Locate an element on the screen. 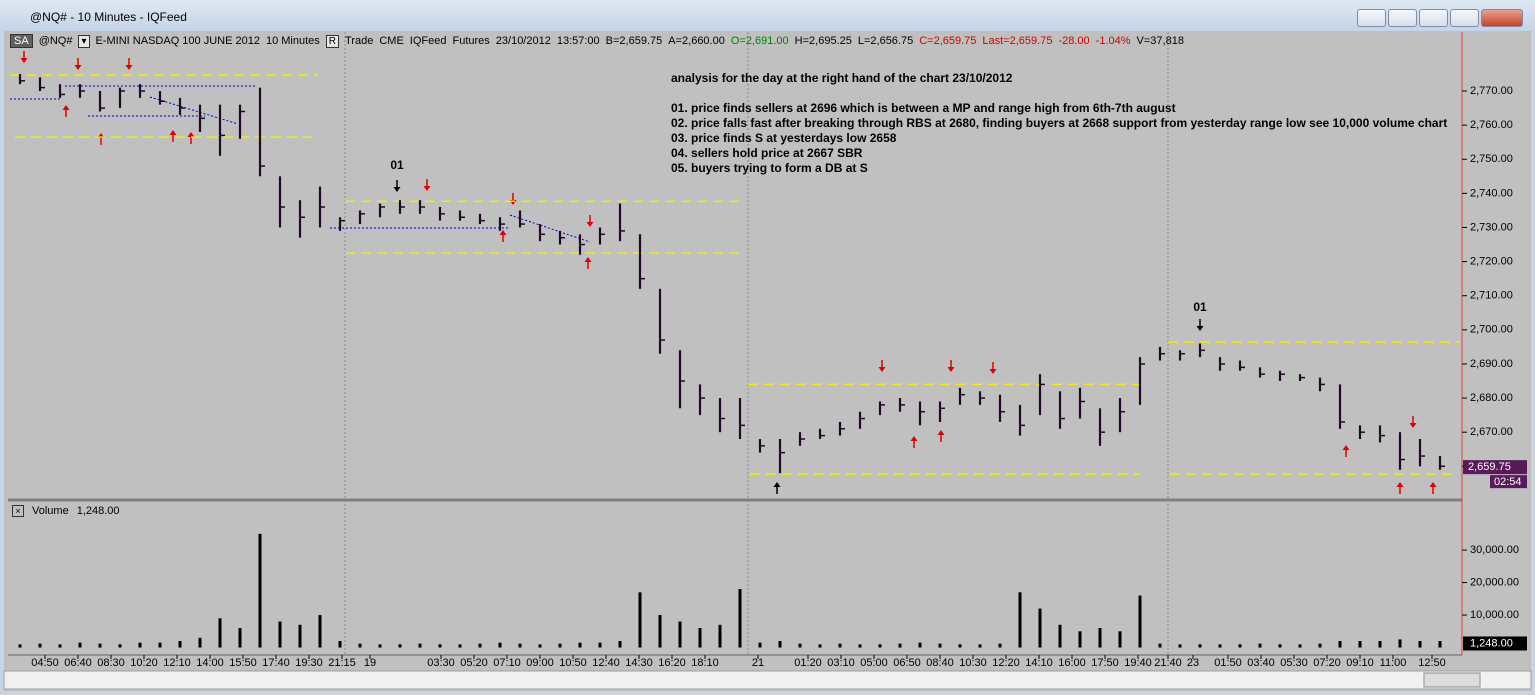  toolbar-button: R is located at coordinates (332, 41).